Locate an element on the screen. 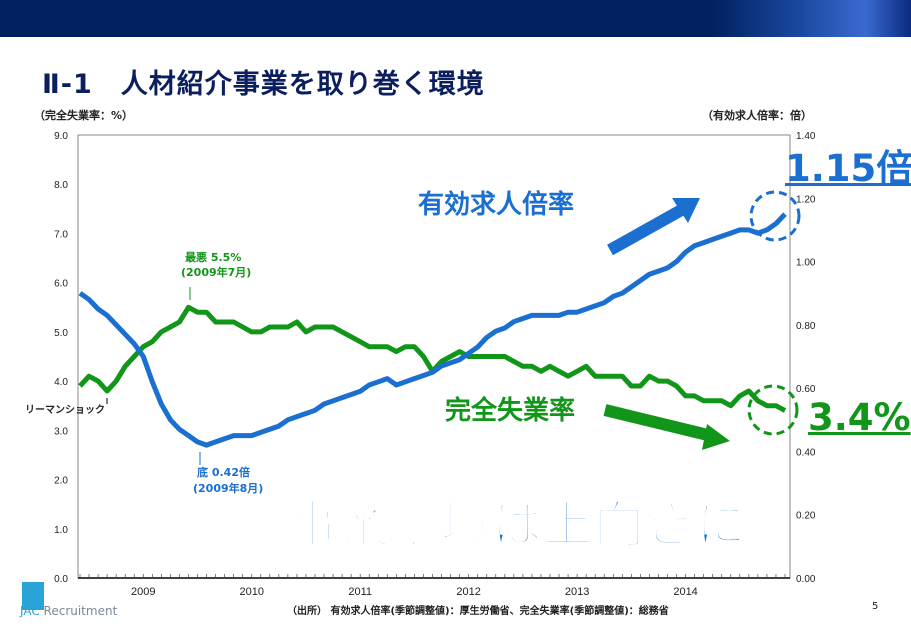 This screenshot has width=911, height=632. jac-logo is located at coordinates (33, 596).